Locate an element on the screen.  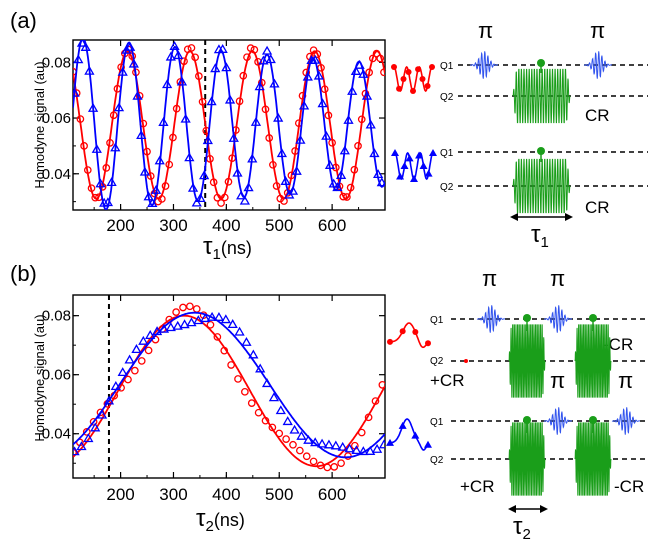
cr-label: CR is located at coordinates (597, 207).